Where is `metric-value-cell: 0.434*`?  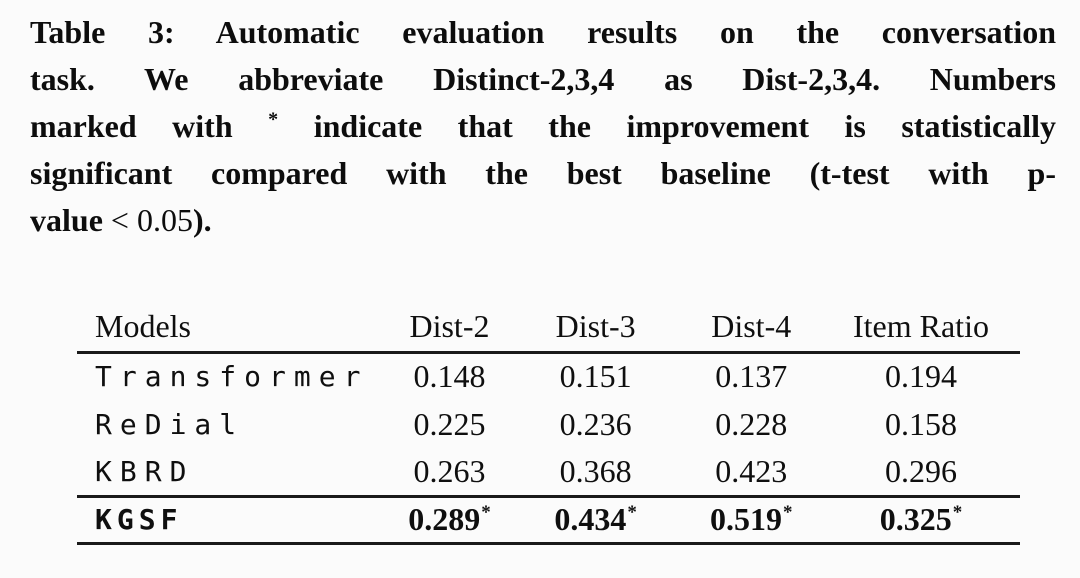
metric-value-cell: 0.434* is located at coordinates (595, 520).